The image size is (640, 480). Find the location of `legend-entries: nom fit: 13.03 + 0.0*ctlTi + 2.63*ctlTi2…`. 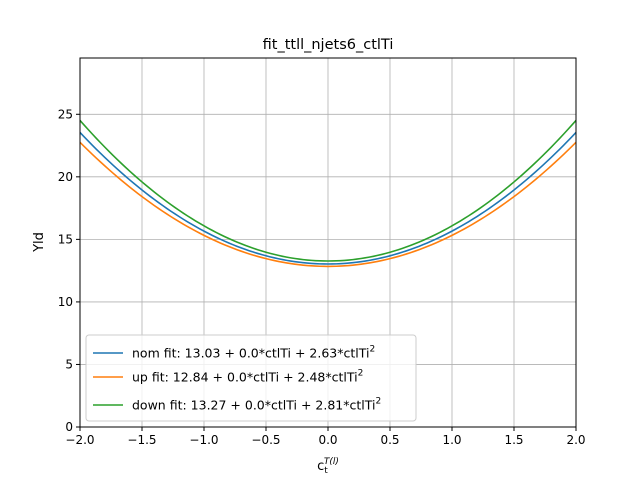

legend-entries: nom fit: 13.03 + 0.0*ctlTi + 2.63*ctlTi2… is located at coordinates (237, 379).